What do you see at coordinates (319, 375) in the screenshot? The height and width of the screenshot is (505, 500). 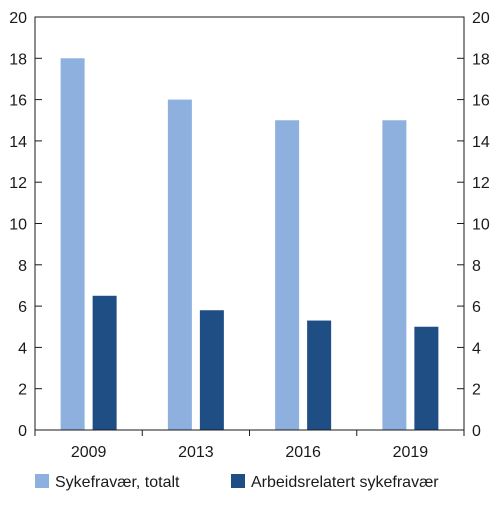 I see `bar-s2-2016` at bounding box center [319, 375].